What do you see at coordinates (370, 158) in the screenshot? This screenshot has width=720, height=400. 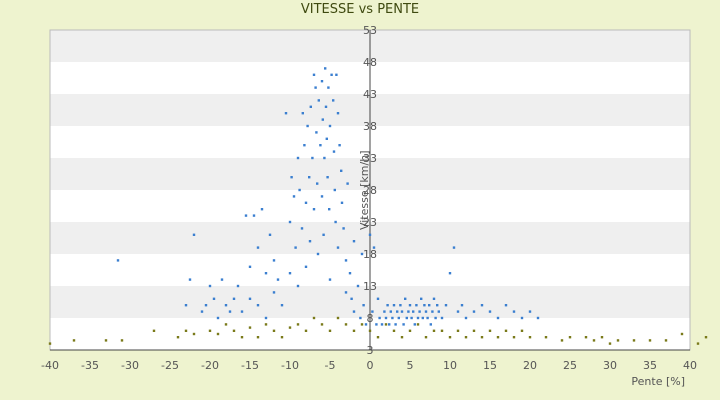 I see `y-tick-label: 33` at bounding box center [370, 158].